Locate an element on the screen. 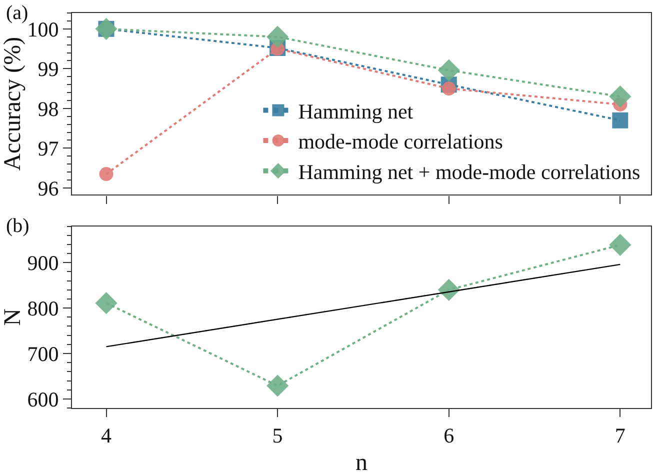 The height and width of the screenshot is (476, 656). x-tick-label: 7 is located at coordinates (620, 435).